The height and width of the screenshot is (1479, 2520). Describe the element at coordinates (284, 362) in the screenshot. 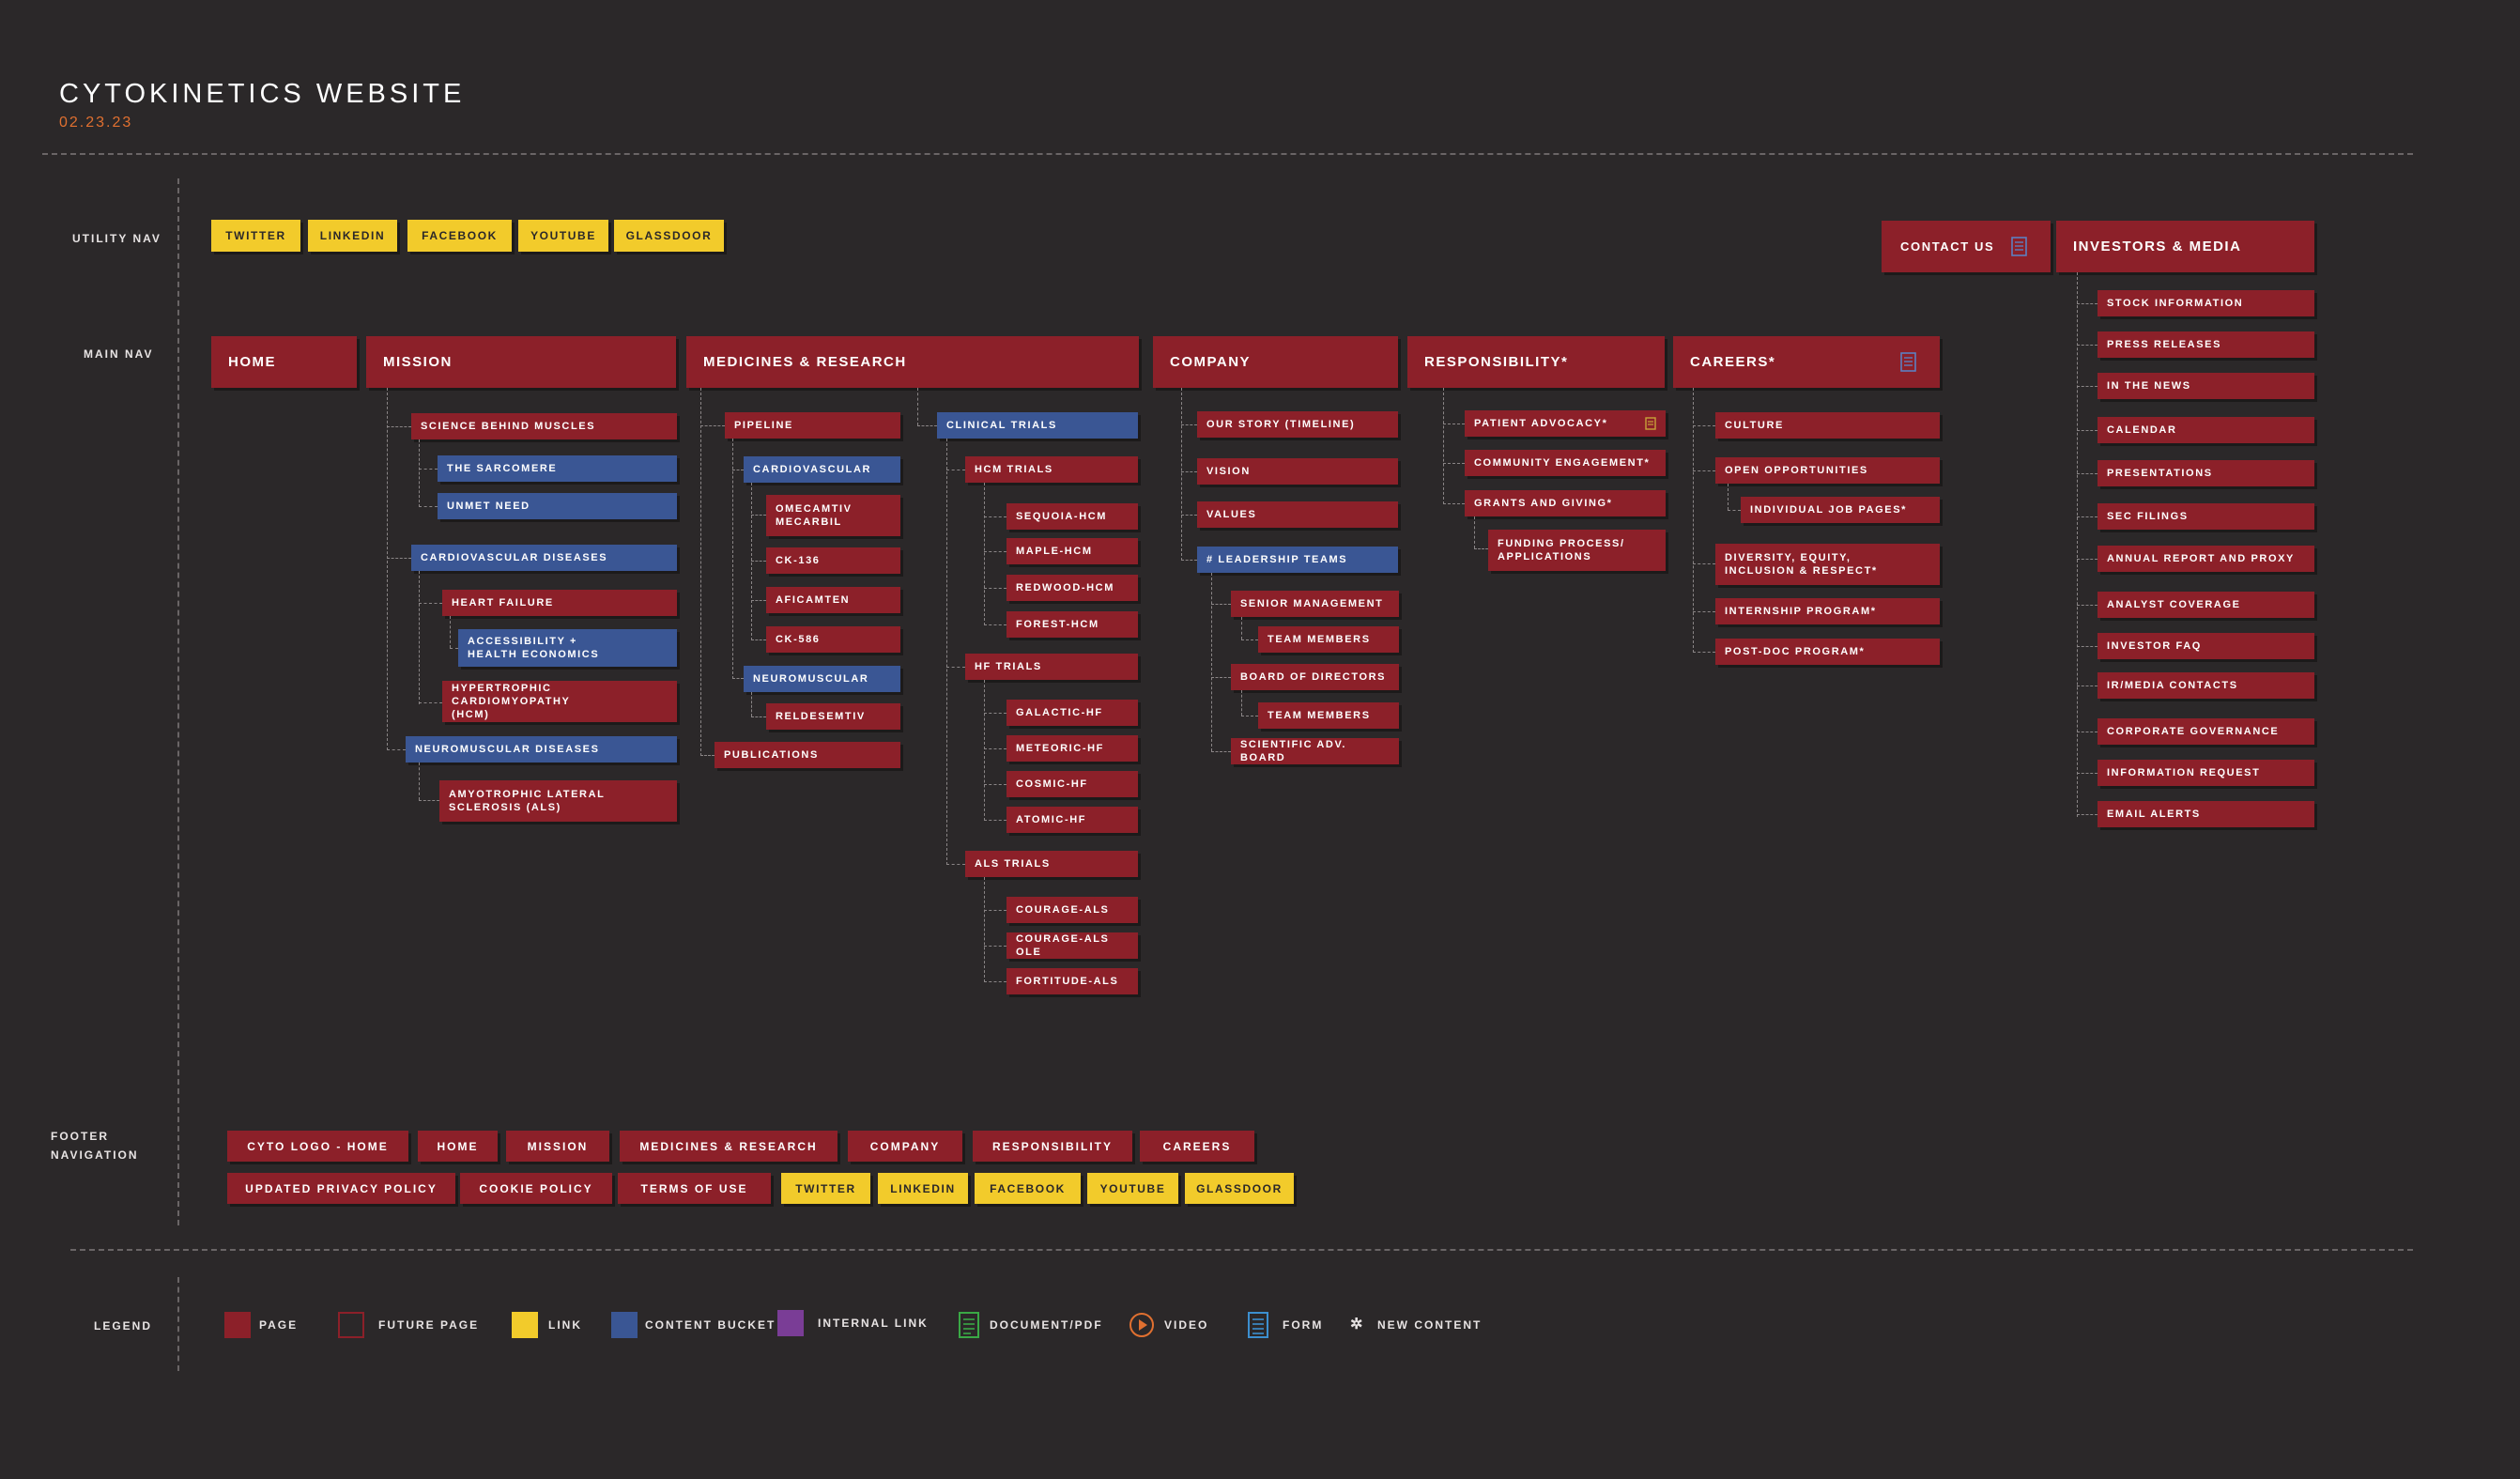

I see `nav-home: HOME` at that location.